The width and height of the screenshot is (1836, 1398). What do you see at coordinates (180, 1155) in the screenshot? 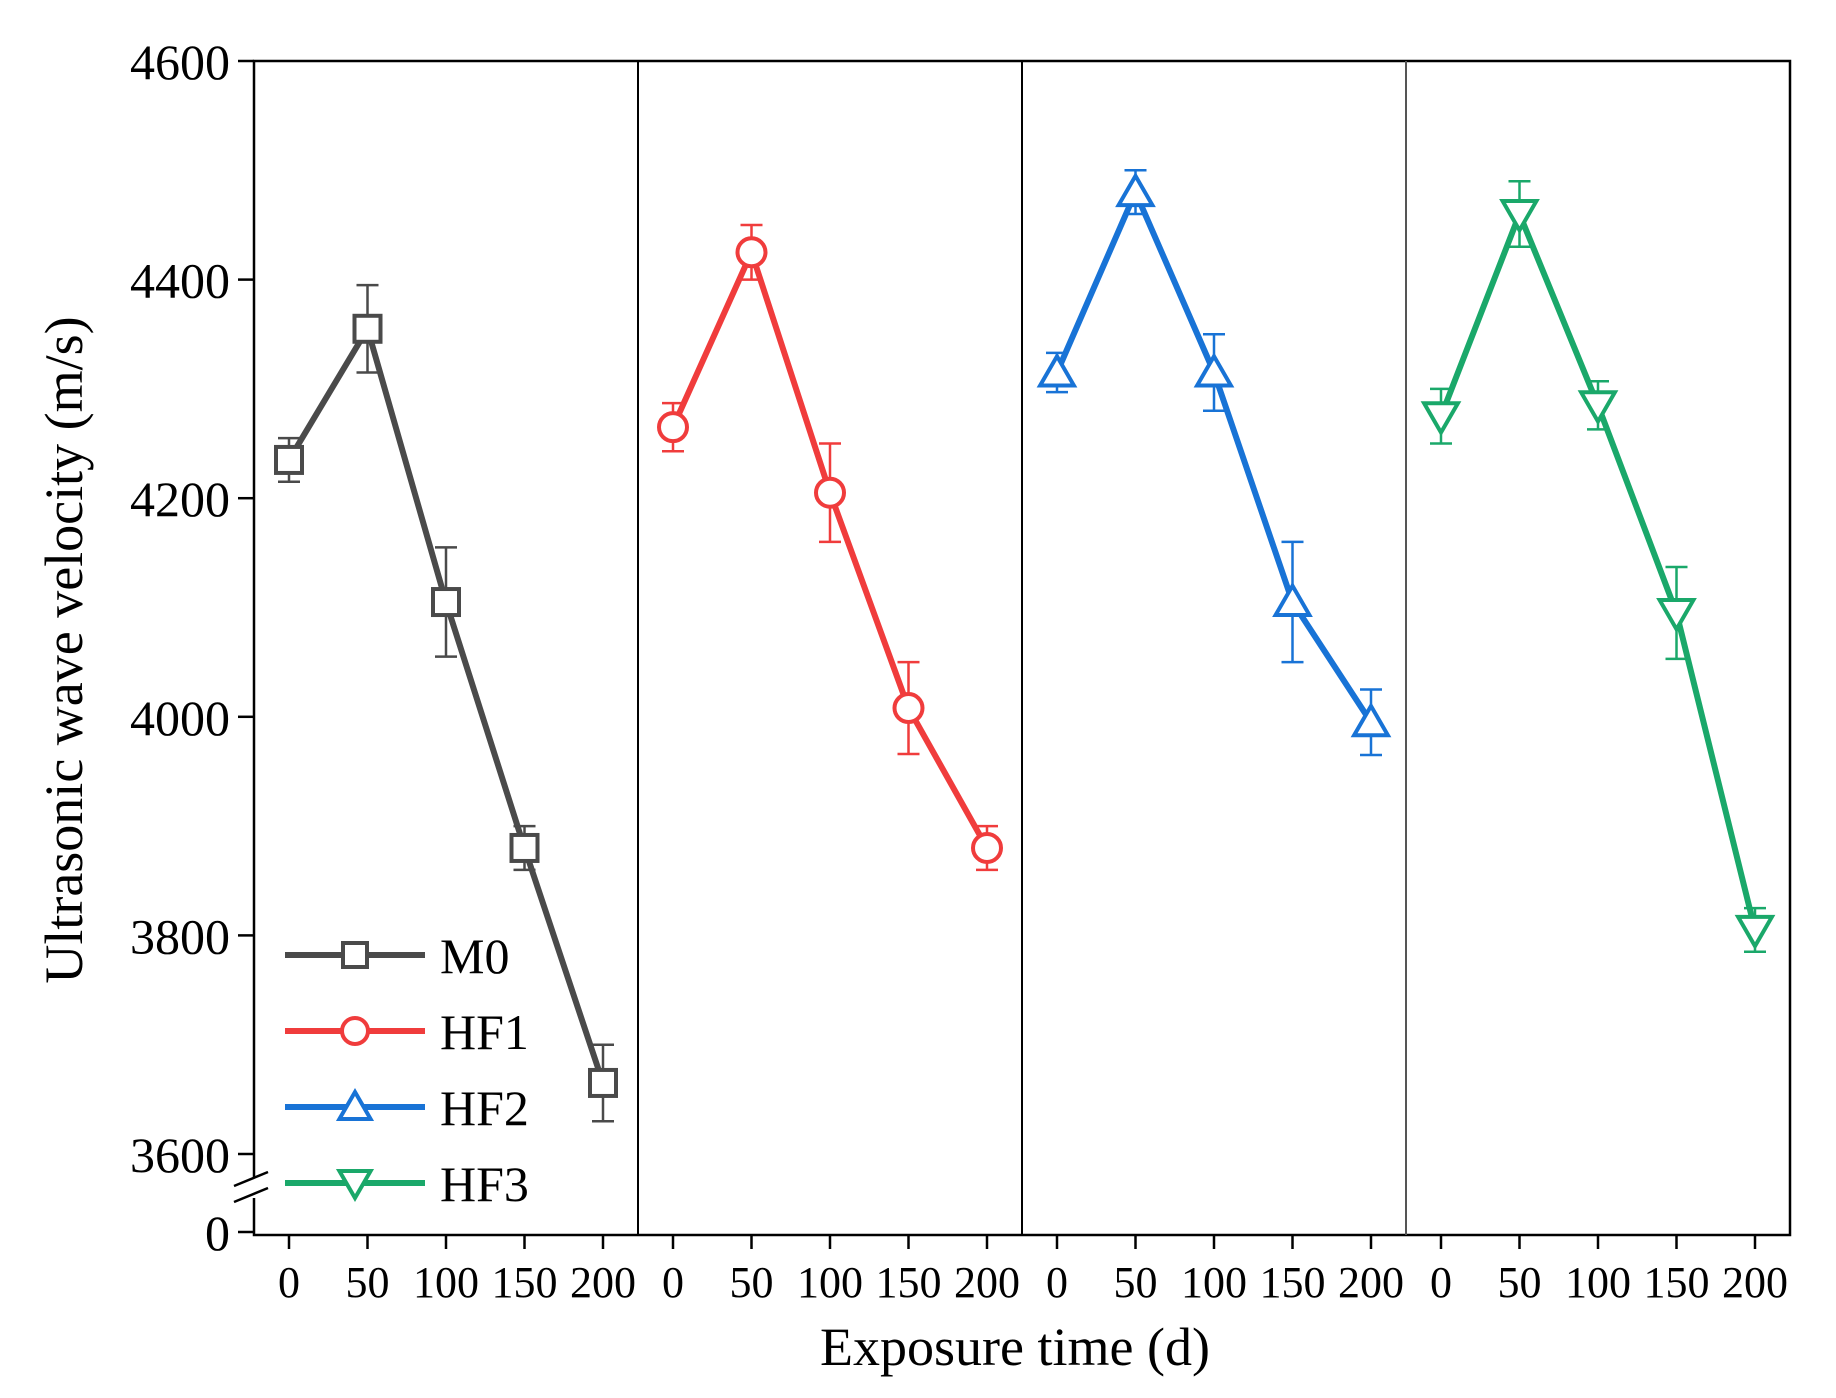
I see `y-tick-label: 3600` at bounding box center [180, 1155].